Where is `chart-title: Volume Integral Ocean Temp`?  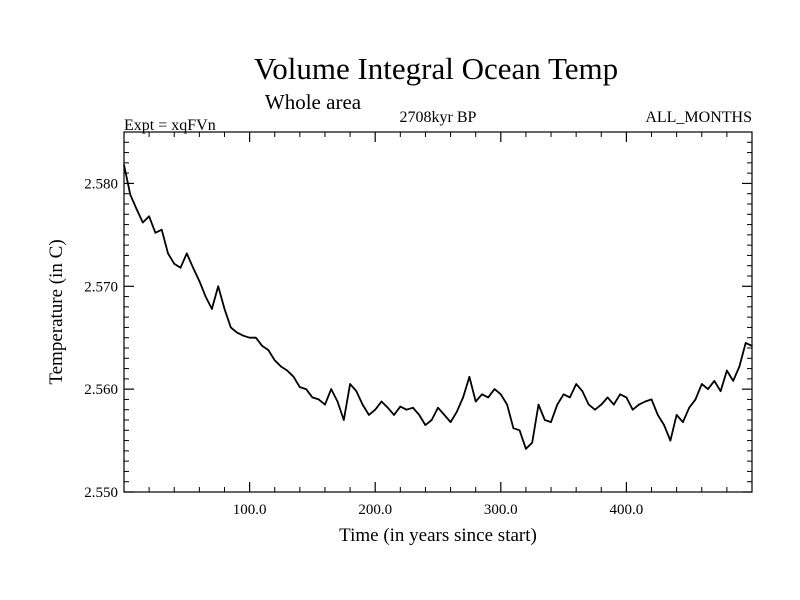
chart-title: Volume Integral Ocean Temp is located at coordinates (436, 68).